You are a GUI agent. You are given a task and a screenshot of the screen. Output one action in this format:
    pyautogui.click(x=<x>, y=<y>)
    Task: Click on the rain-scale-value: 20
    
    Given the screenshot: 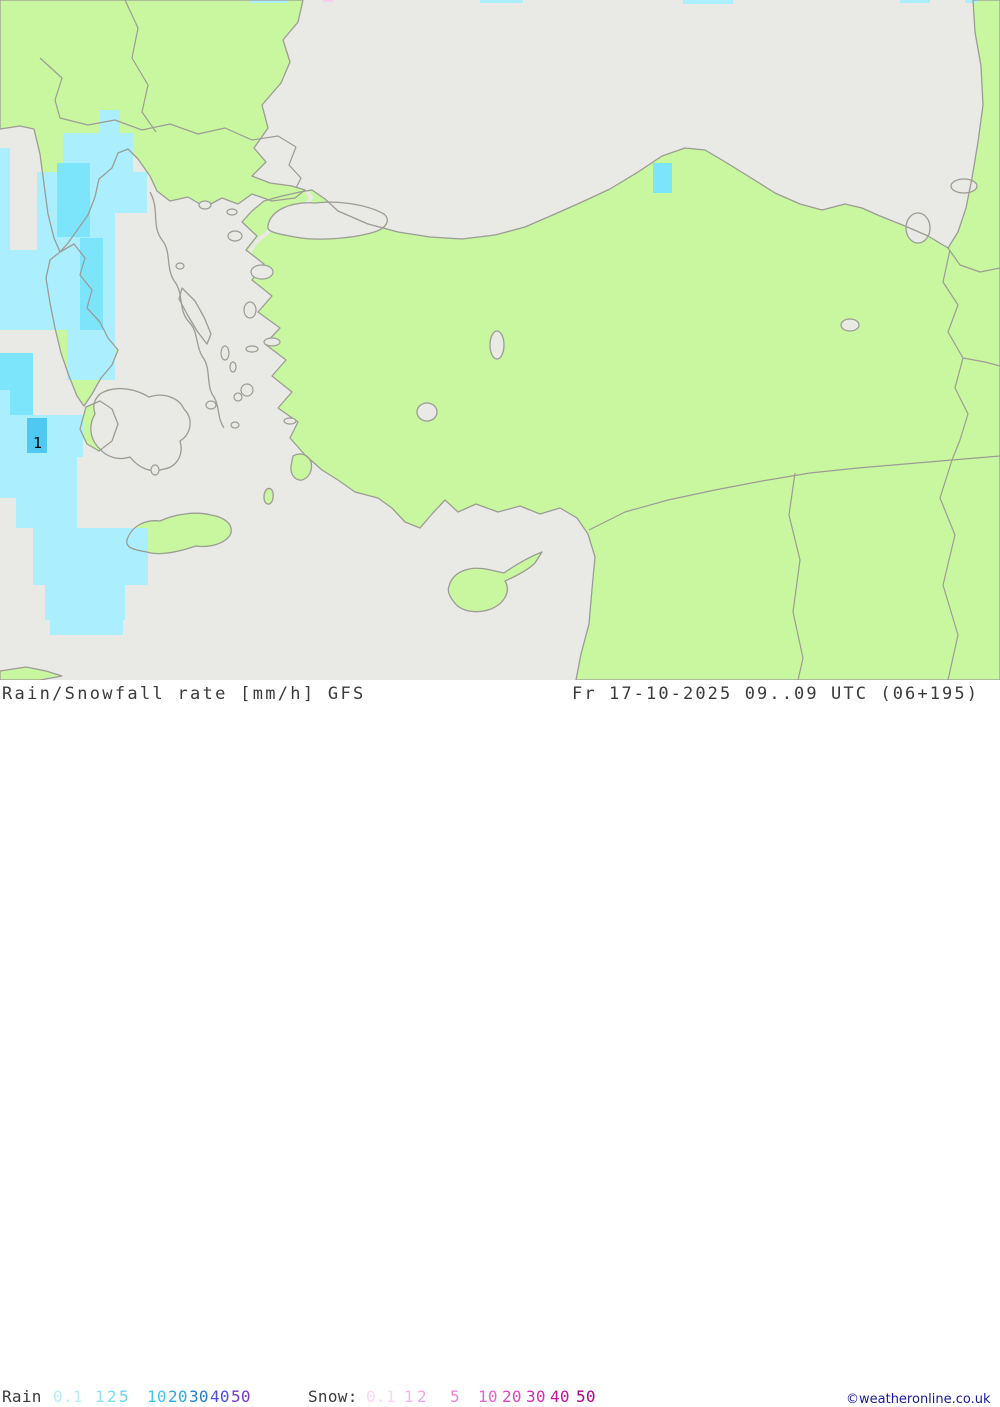 What is the action you would take?
    pyautogui.click(x=178, y=1396)
    